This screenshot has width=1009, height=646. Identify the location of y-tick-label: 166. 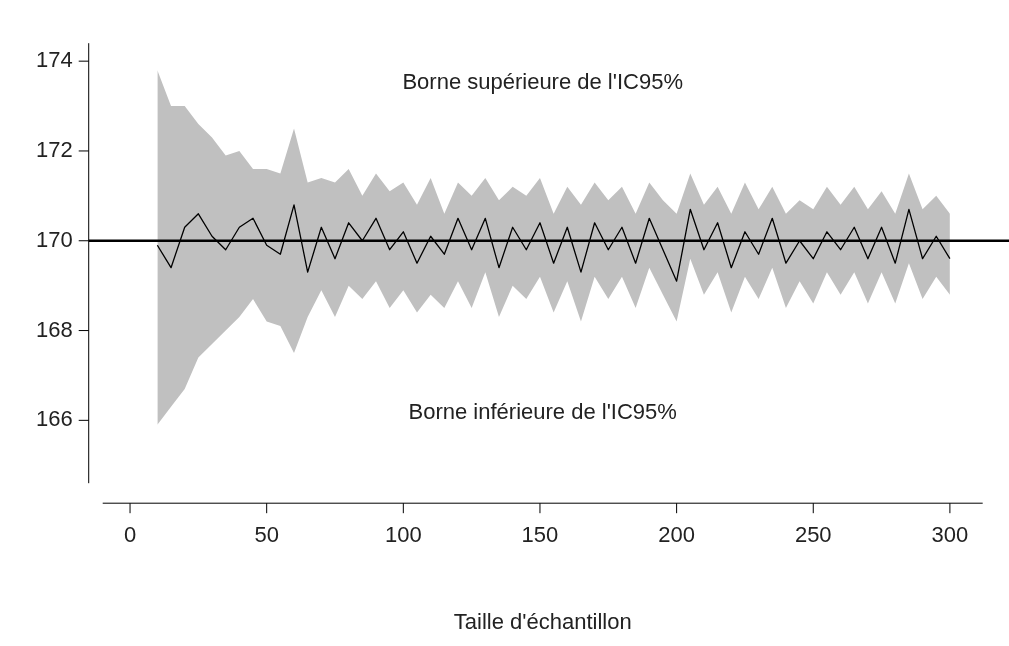
(54, 419).